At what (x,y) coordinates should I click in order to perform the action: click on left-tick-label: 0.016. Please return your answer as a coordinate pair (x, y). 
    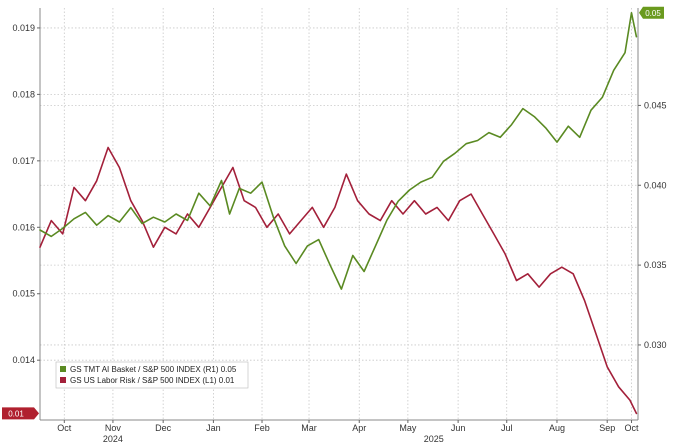
    Looking at the image, I should click on (23, 227).